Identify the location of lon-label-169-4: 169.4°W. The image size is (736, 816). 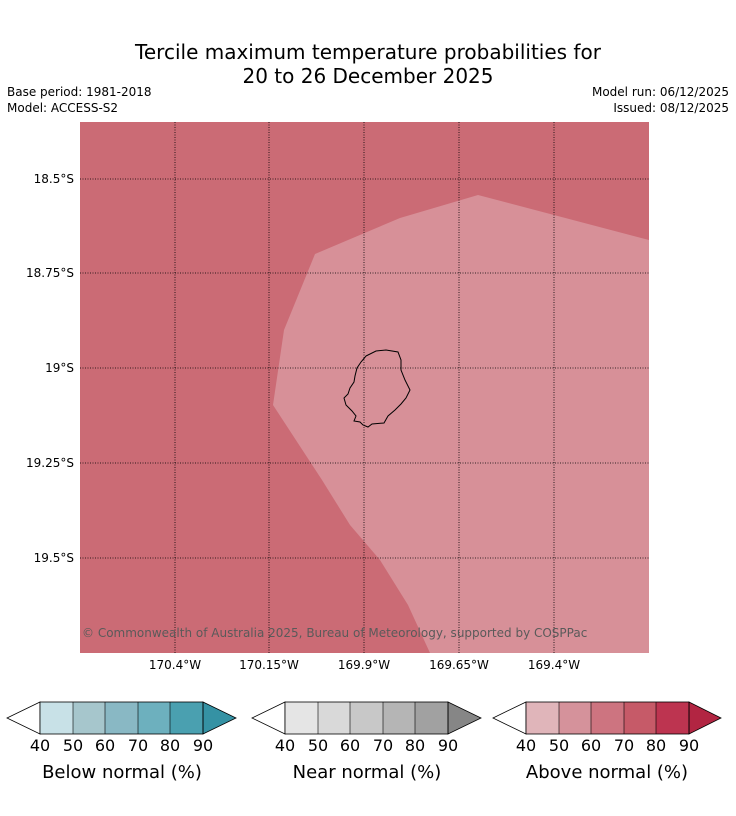
(554, 665).